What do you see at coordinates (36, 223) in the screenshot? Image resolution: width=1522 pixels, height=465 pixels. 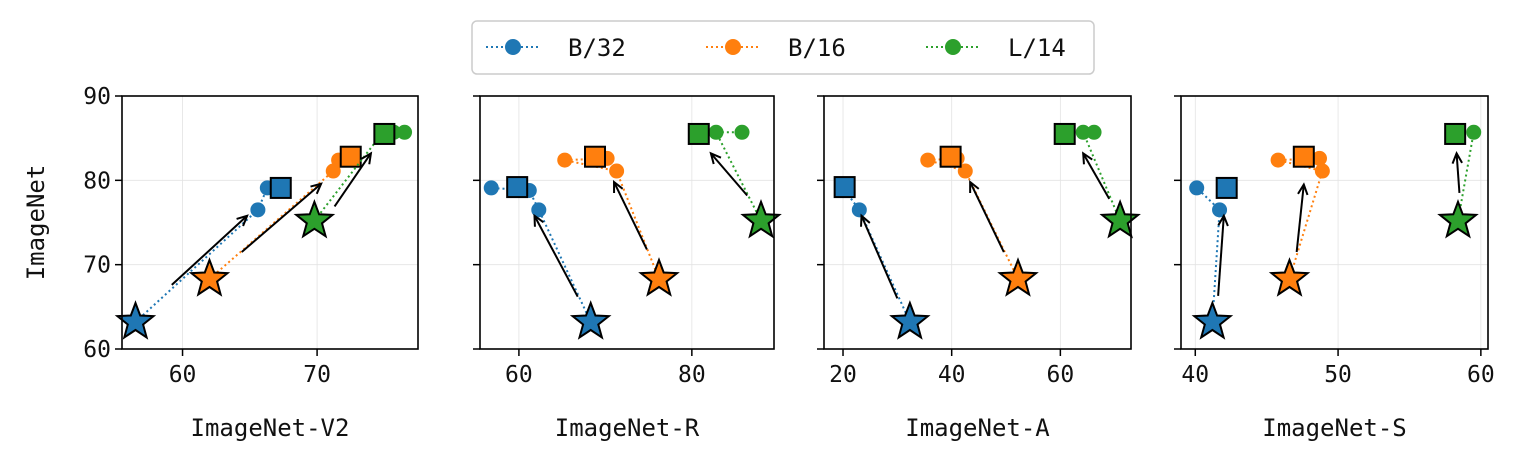 I see `y-axis-label: ImageNet` at bounding box center [36, 223].